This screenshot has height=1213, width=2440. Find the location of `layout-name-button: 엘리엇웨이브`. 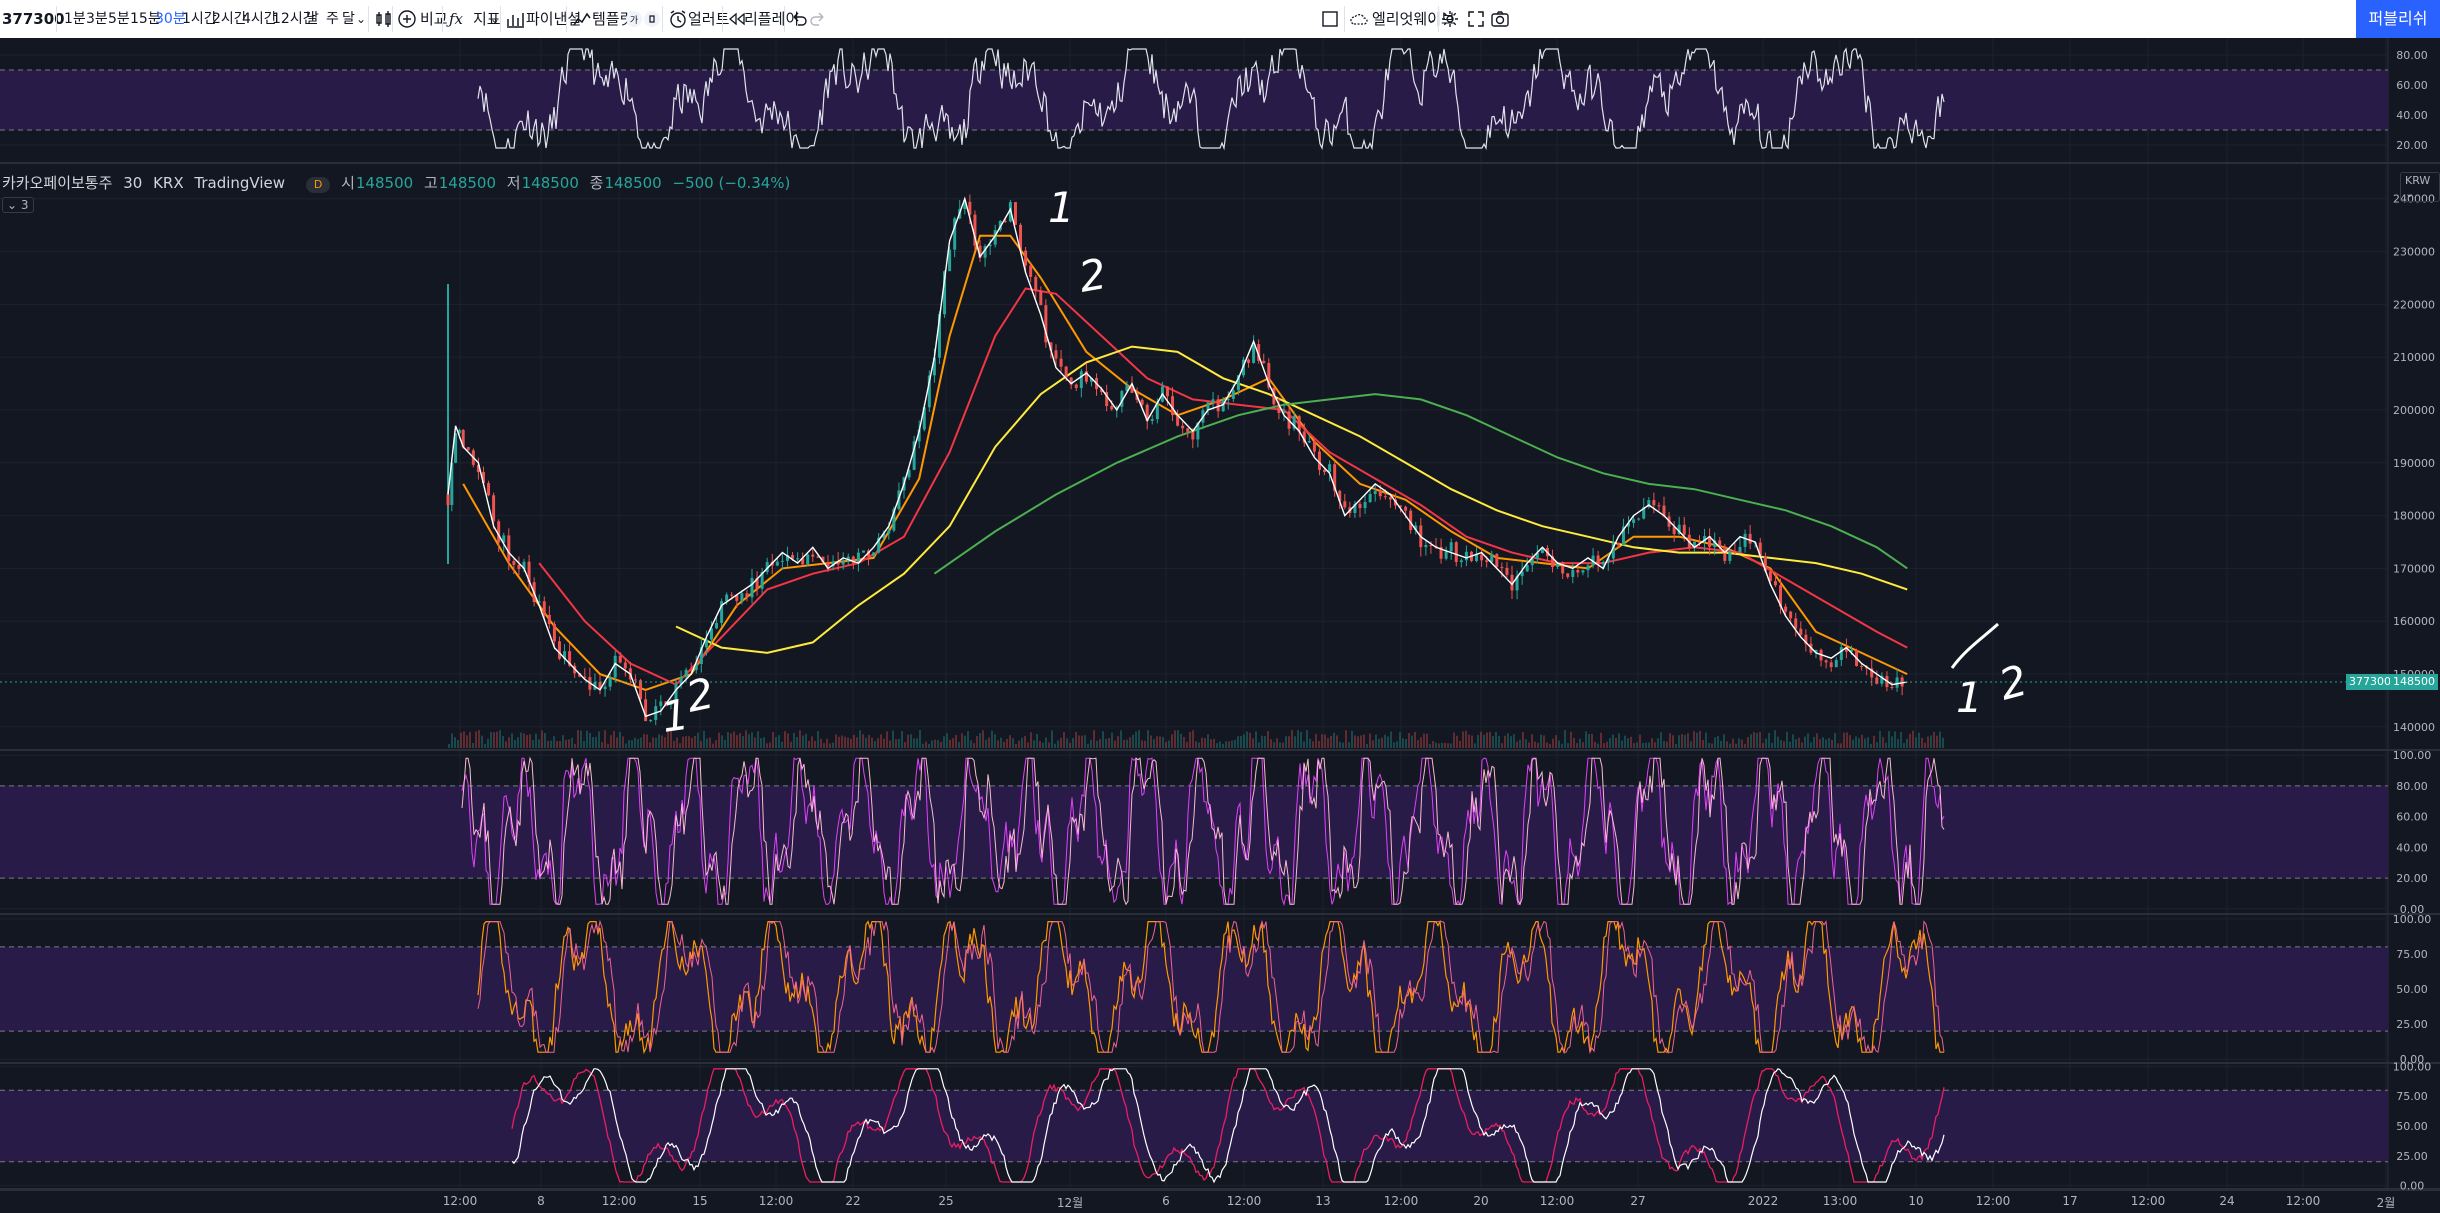

layout-name-button: 엘리엇웨이브 is located at coordinates (1413, 19).